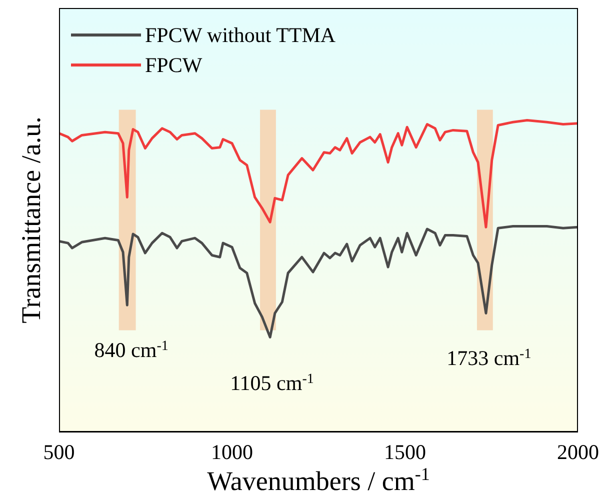 The width and height of the screenshot is (611, 504). What do you see at coordinates (173, 65) in the screenshot?
I see `legend-label: FPCW` at bounding box center [173, 65].